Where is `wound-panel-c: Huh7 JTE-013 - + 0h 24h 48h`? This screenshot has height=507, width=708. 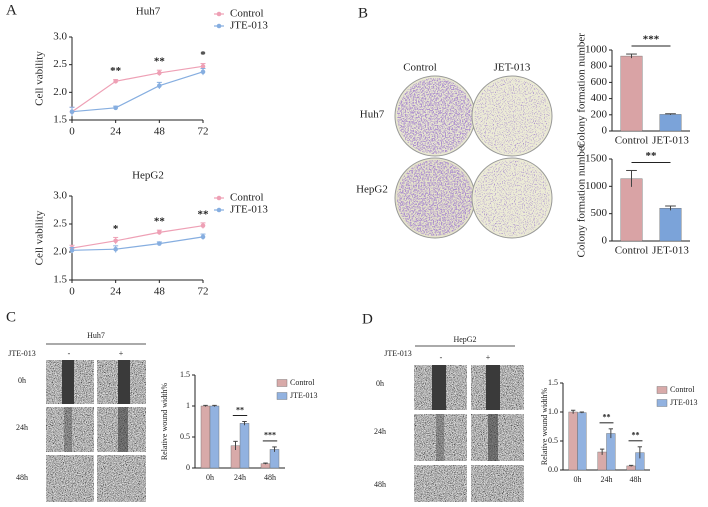
wound-panel-c: Huh7 JTE-013 - + 0h 24h 48h is located at coordinates (77, 416).